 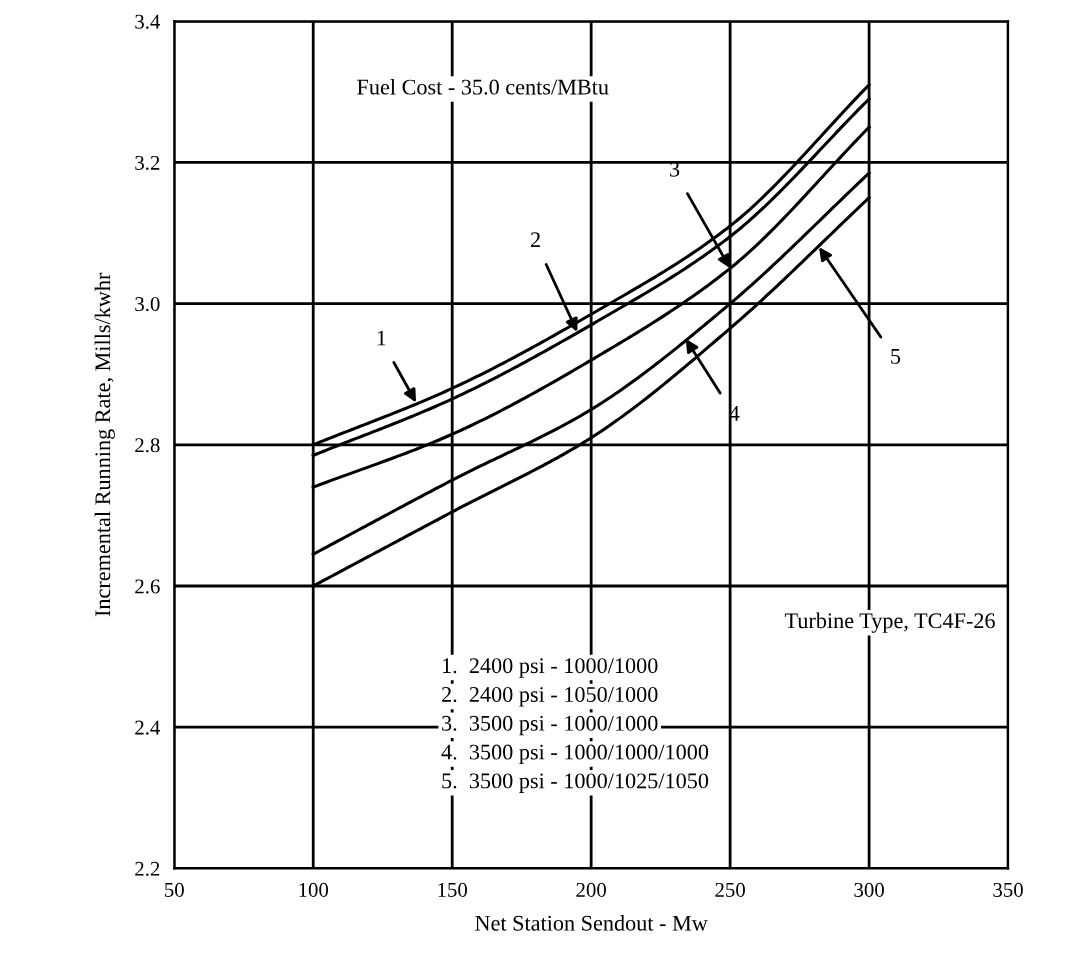 What do you see at coordinates (148, 21) in the screenshot?
I see `y-tick-label: 3.4` at bounding box center [148, 21].